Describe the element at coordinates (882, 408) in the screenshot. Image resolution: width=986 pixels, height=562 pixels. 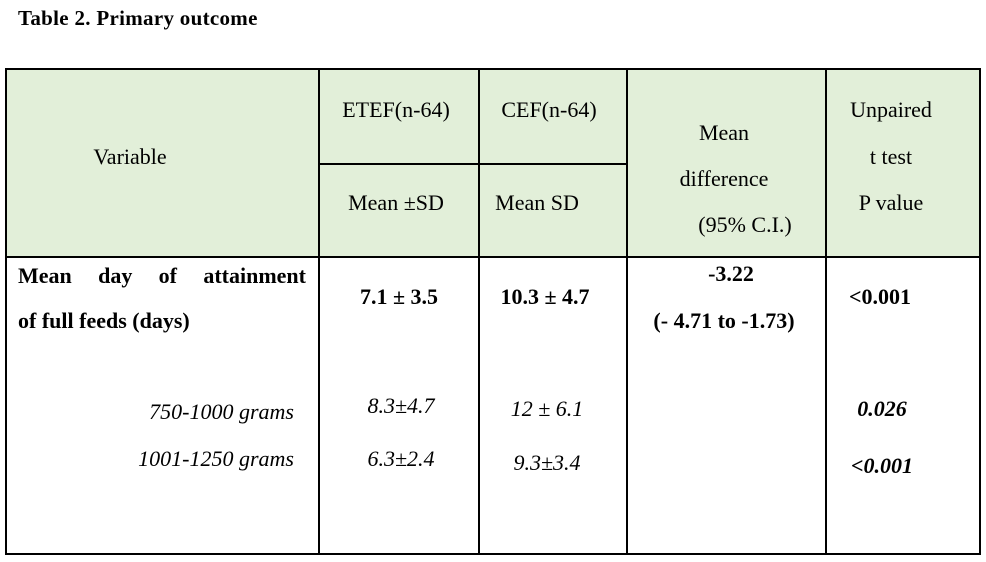
I see `subgroup-p-value: 0.026` at that location.